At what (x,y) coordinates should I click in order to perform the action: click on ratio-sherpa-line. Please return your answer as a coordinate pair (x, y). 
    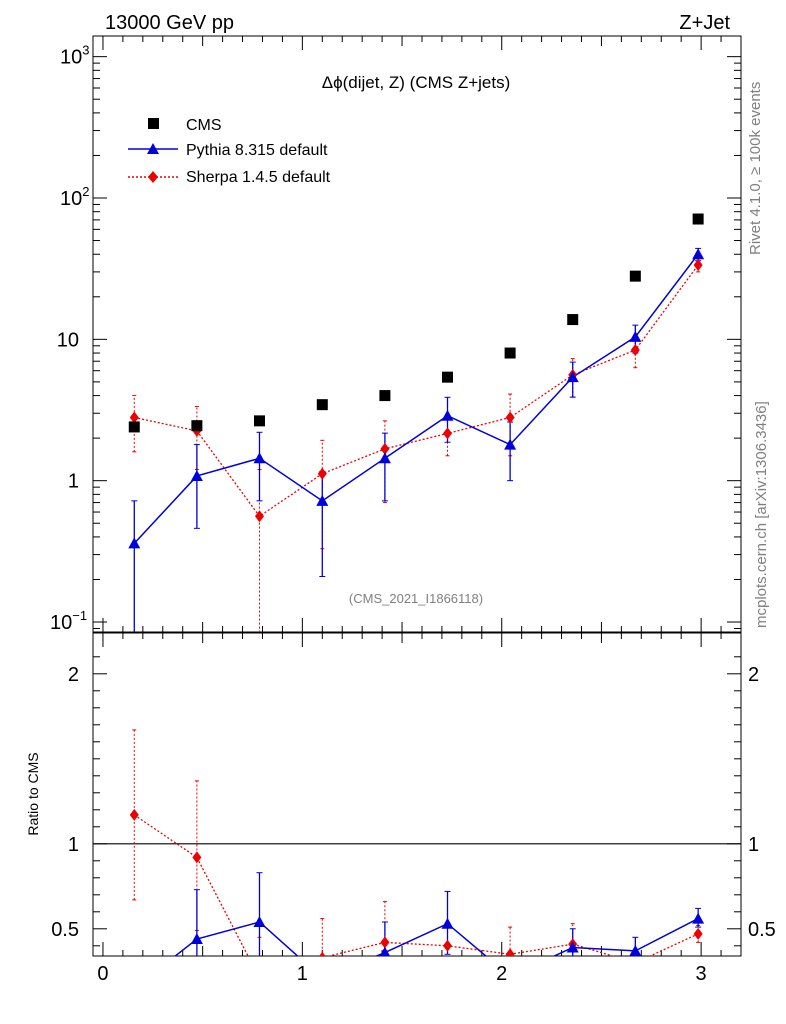
    Looking at the image, I should click on (416, 885).